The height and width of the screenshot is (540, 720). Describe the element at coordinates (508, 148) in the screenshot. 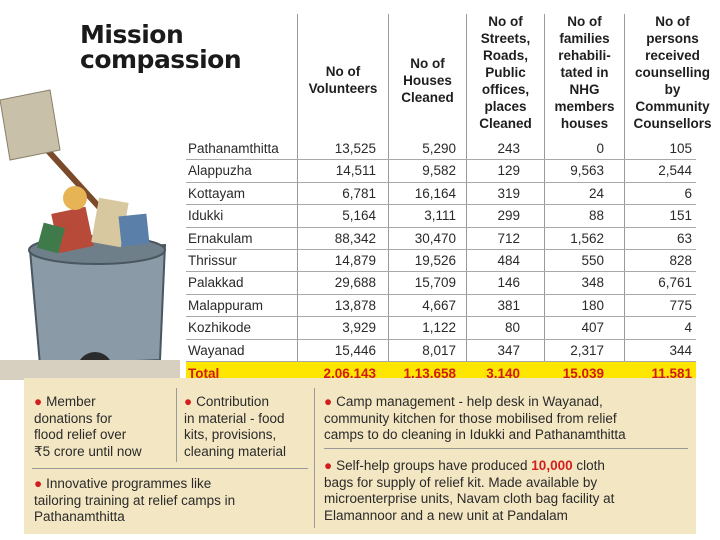

I see `streets-value: 243` at that location.